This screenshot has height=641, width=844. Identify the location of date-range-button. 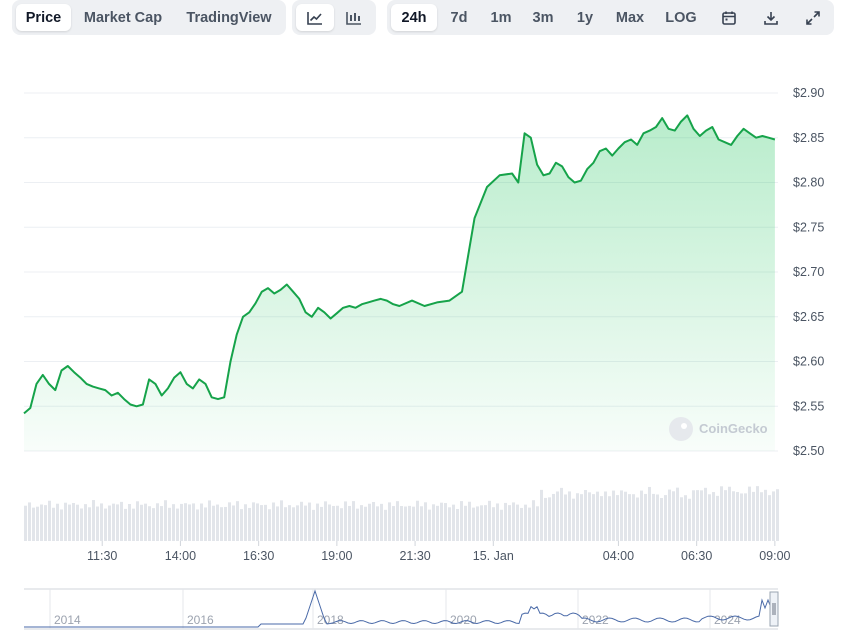
(729, 17).